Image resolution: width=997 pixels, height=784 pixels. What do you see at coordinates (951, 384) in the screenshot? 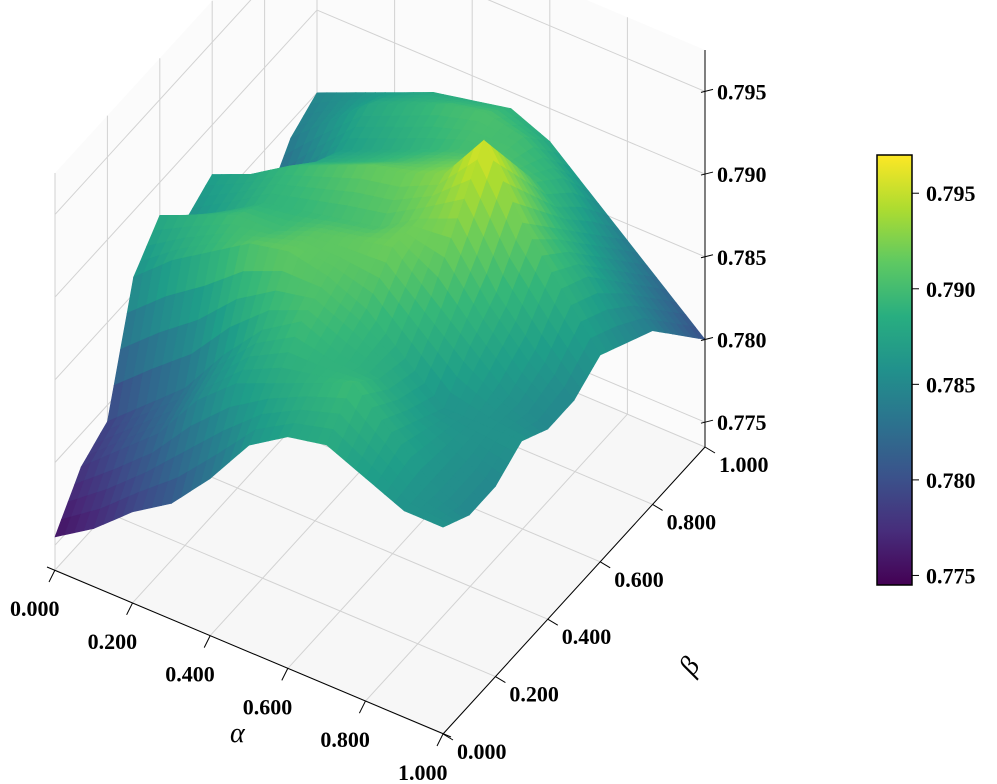
I see `colorbar-tick-label: 0.785` at bounding box center [951, 384].